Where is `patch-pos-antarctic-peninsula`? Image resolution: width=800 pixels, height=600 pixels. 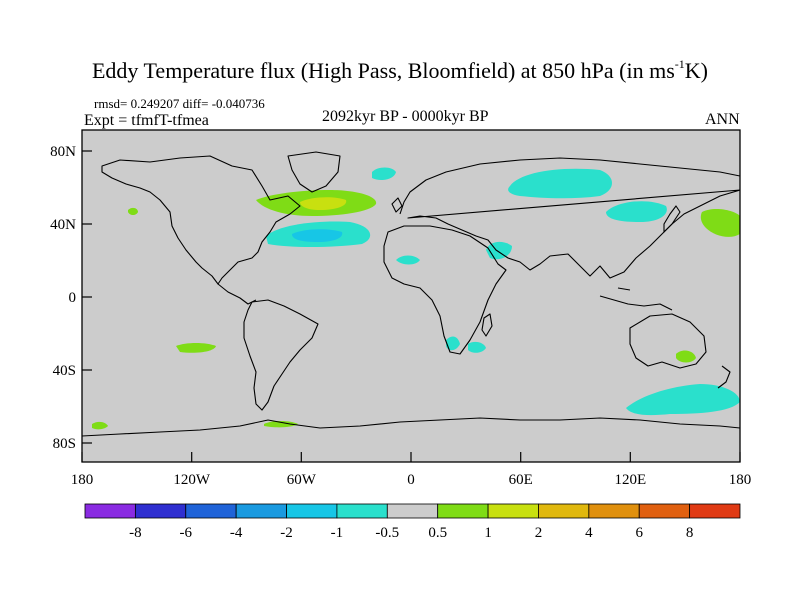 patch-pos-antarctic-peninsula is located at coordinates (281, 424).